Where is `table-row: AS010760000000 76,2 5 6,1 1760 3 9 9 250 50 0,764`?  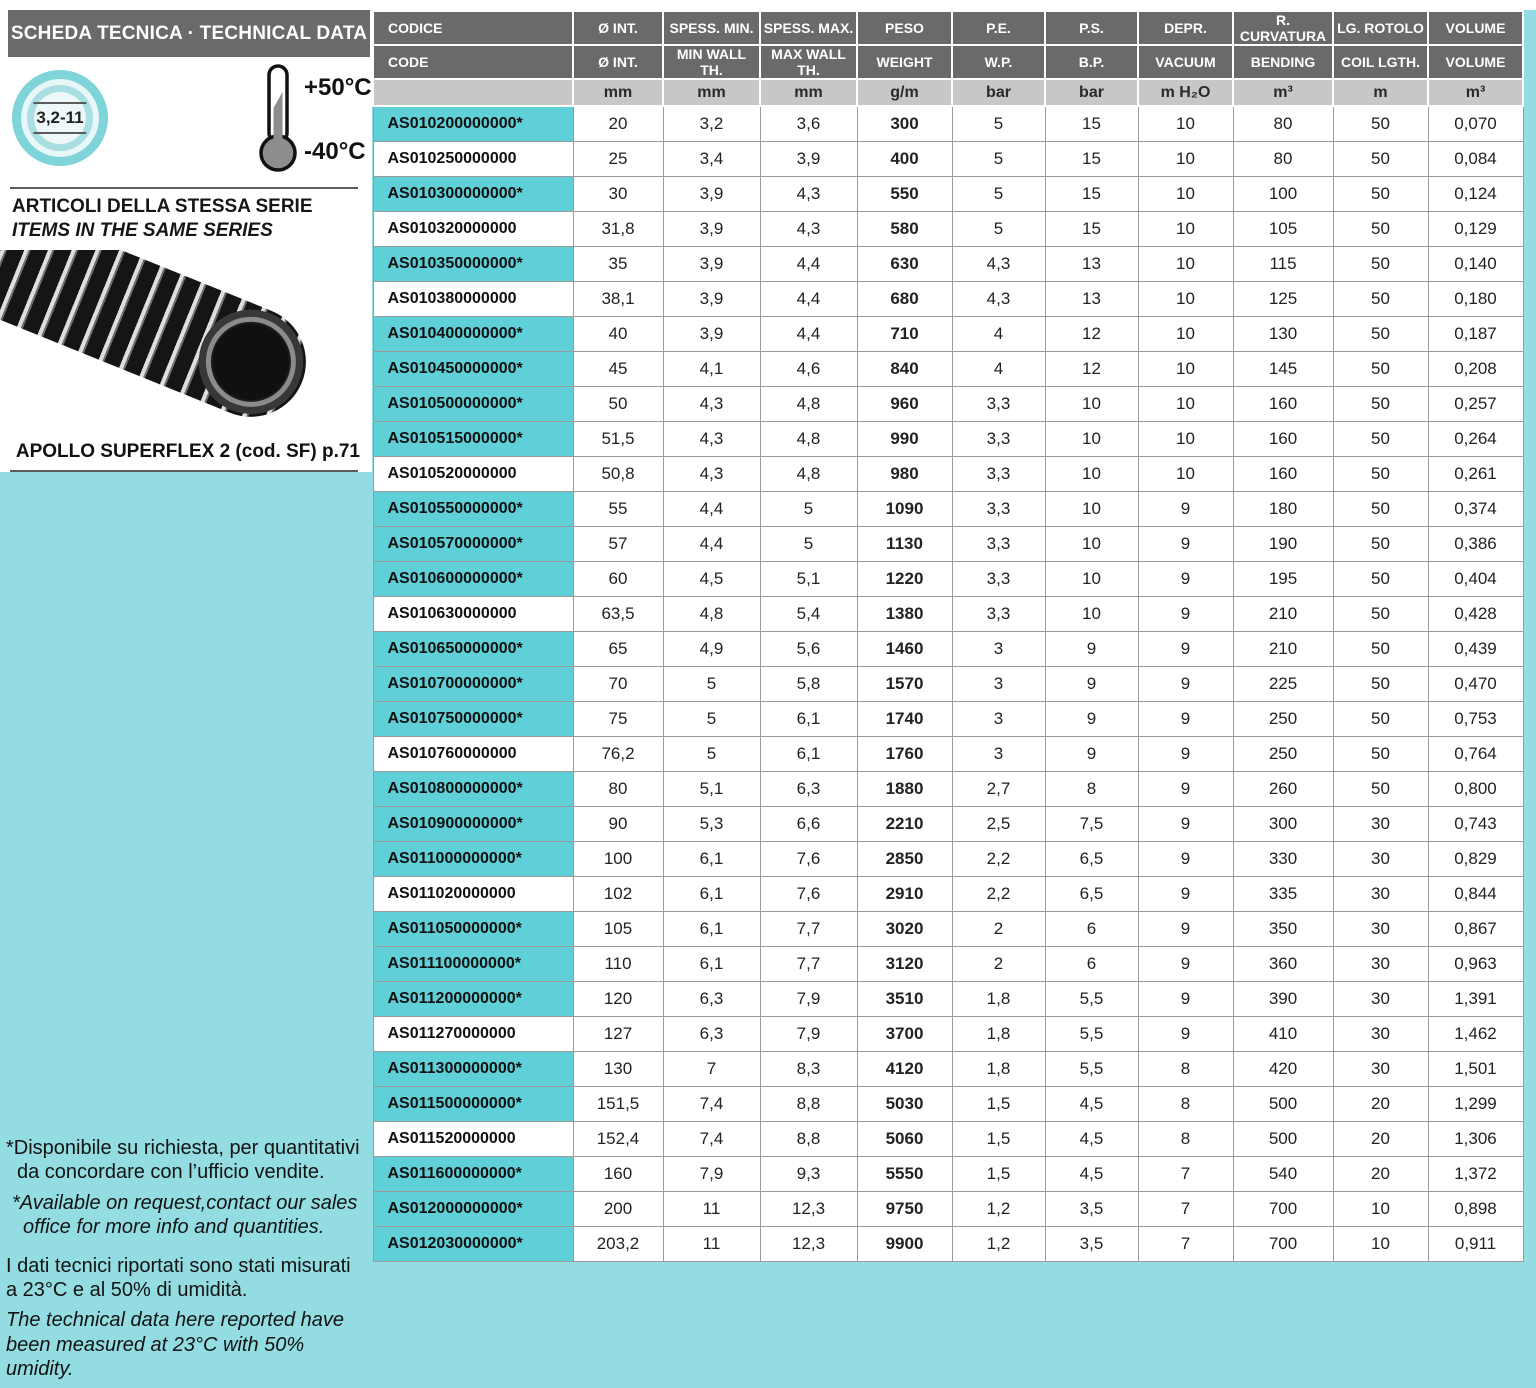 table-row: AS010760000000 76,2 5 6,1 1760 3 9 9 250 50 0,764 is located at coordinates (948, 753).